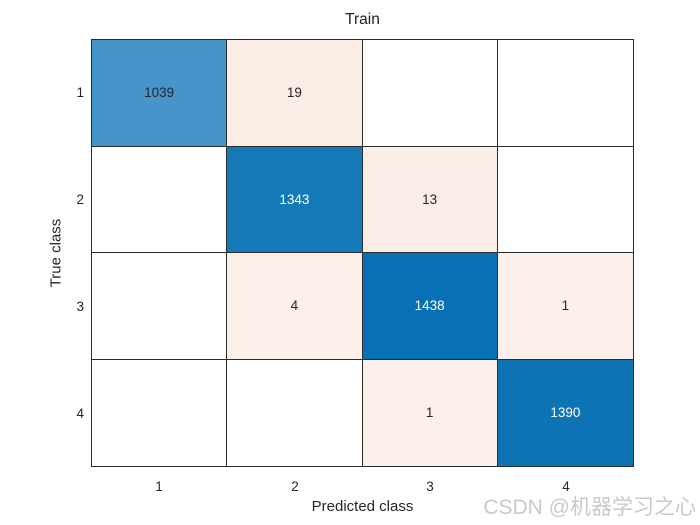  What do you see at coordinates (430, 486) in the screenshot?
I see `x-tick-3: 3` at bounding box center [430, 486].